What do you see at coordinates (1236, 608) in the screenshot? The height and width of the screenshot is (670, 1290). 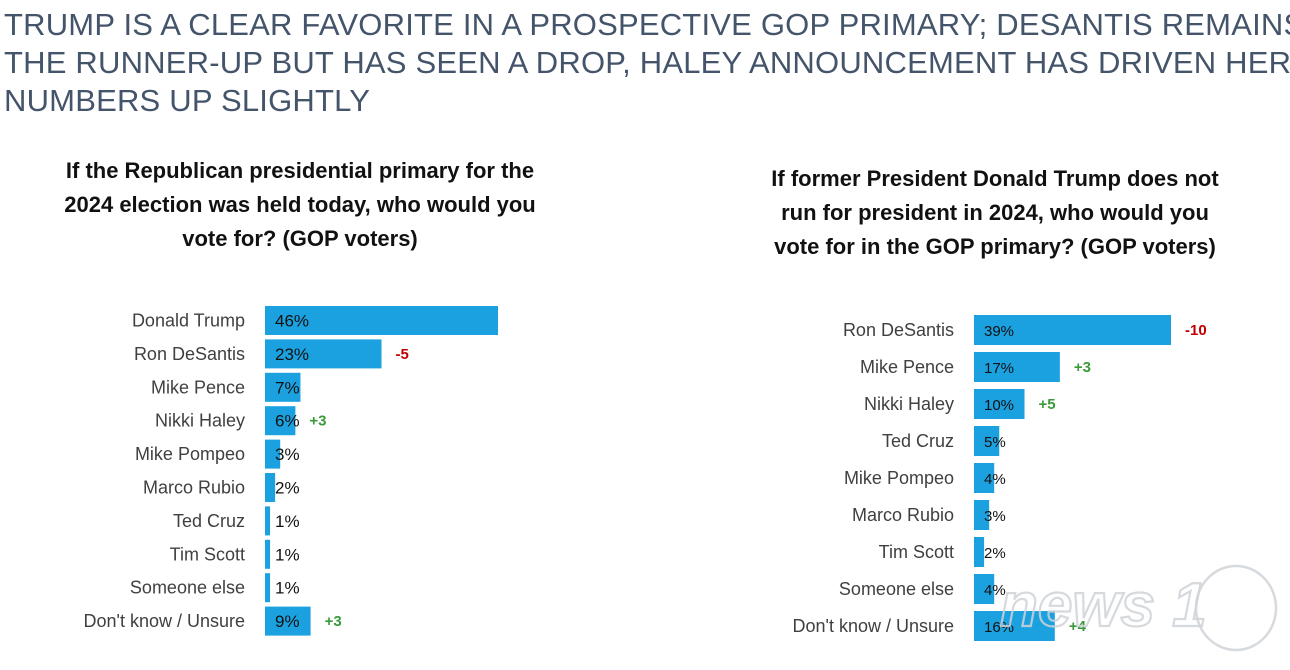 I see `news1-logo-icon` at bounding box center [1236, 608].